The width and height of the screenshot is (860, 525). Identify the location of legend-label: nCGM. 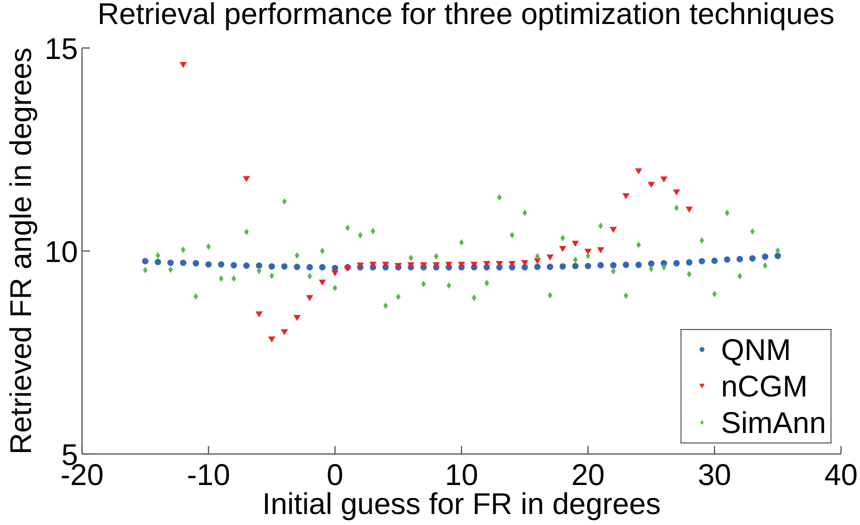
(764, 387).